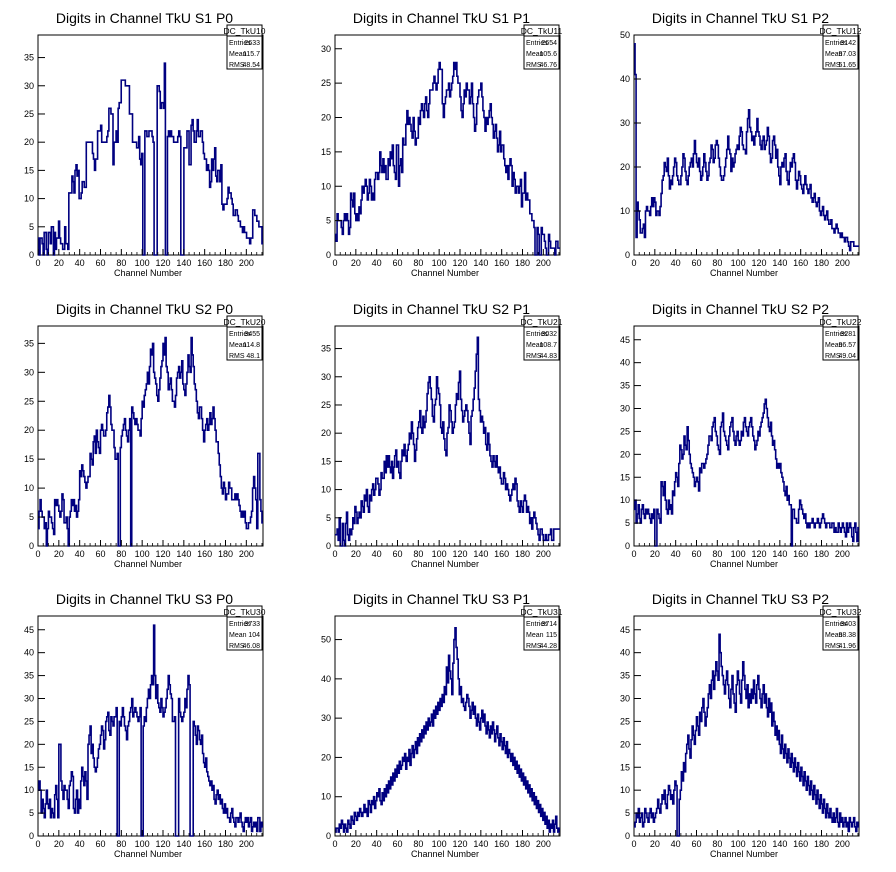 Image resolution: width=896 pixels, height=872 pixels. What do you see at coordinates (326, 679) in the screenshot?
I see `y-tick-label: 40` at bounding box center [326, 679].